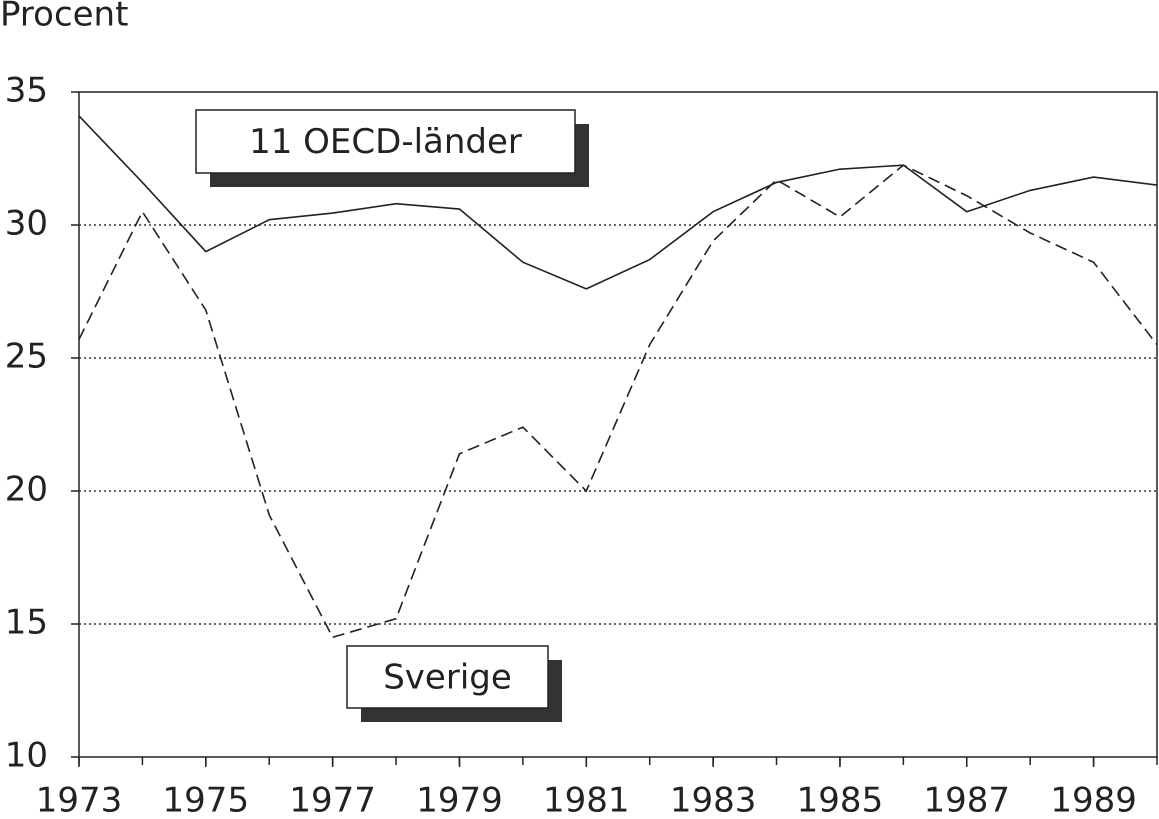 The height and width of the screenshot is (819, 1159). Describe the element at coordinates (26, 224) in the screenshot. I see `y-tick-label: 30` at that location.